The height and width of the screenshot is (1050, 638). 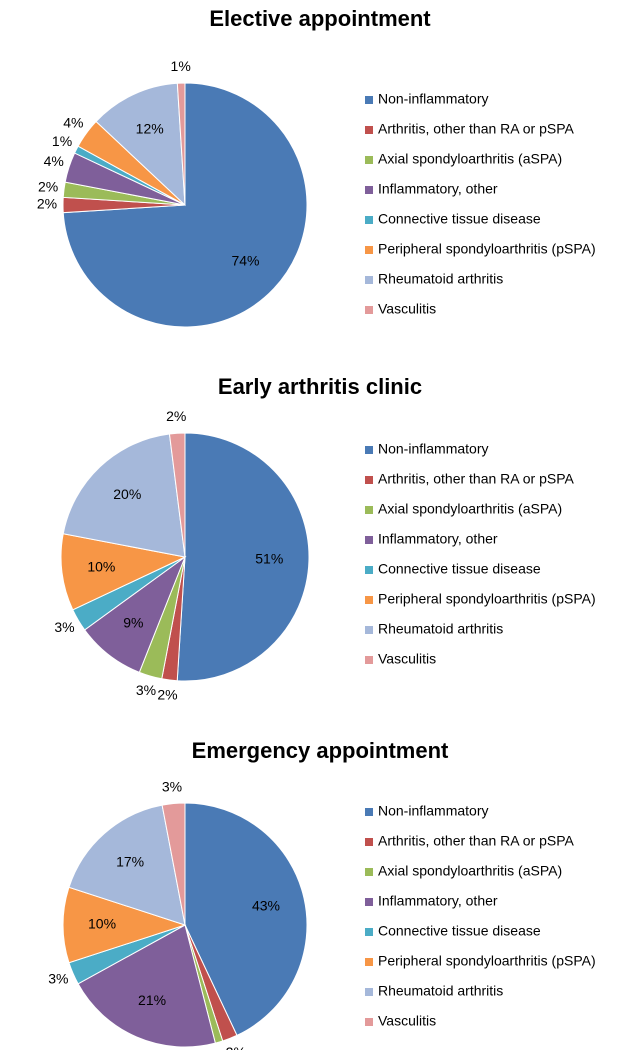 What do you see at coordinates (133, 622) in the screenshot?
I see `value-label: 9%` at bounding box center [133, 622].